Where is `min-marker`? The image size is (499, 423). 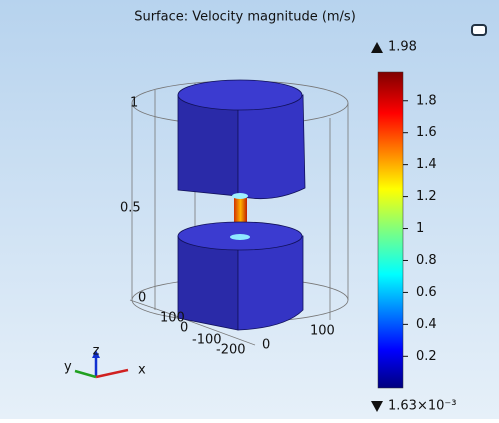 min-marker is located at coordinates (377, 406).